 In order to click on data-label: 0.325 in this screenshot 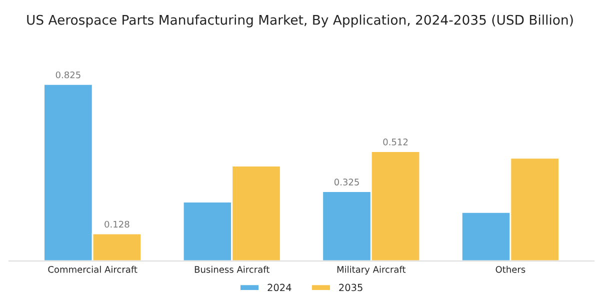, I will do `click(346, 182)`.